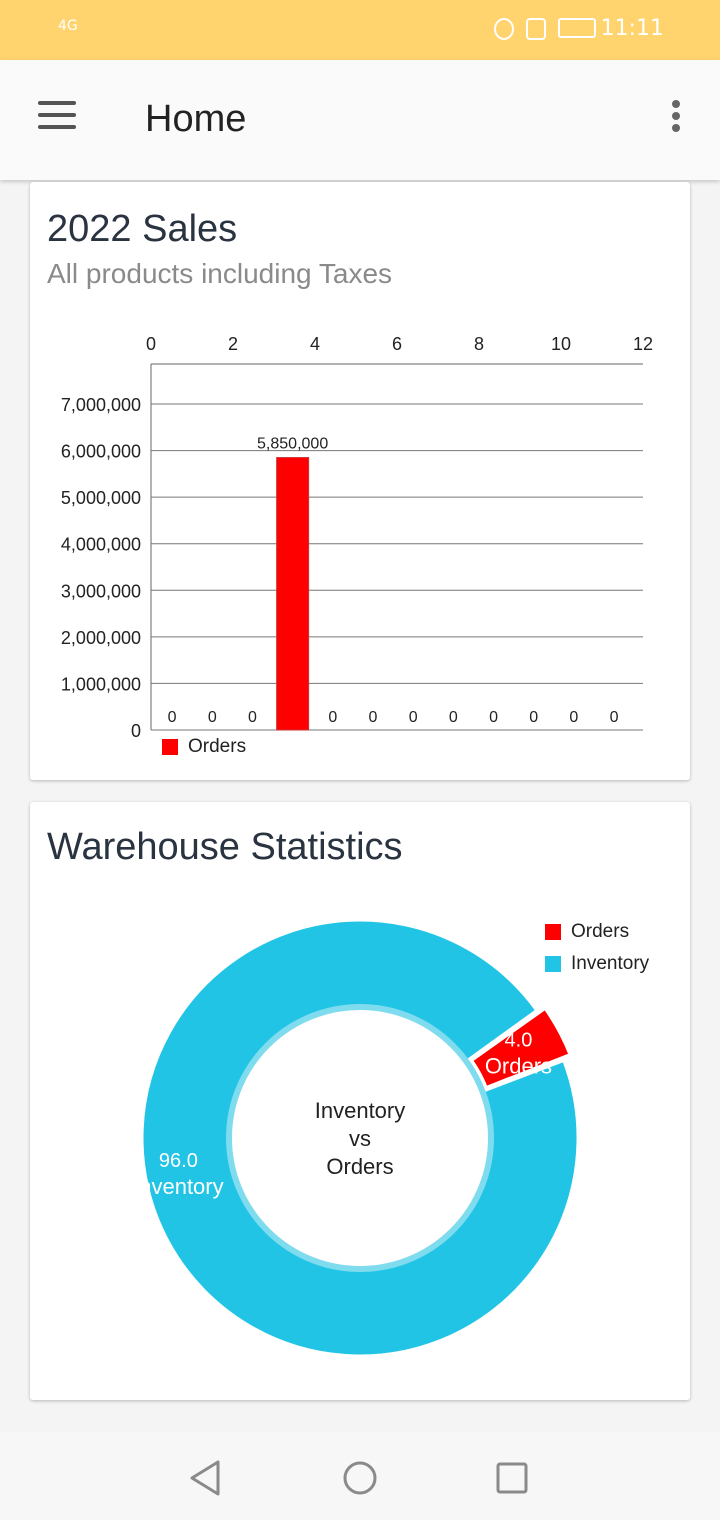 The height and width of the screenshot is (1520, 720). What do you see at coordinates (101, 591) in the screenshot?
I see `y-tick-label: 3,000,000` at bounding box center [101, 591].